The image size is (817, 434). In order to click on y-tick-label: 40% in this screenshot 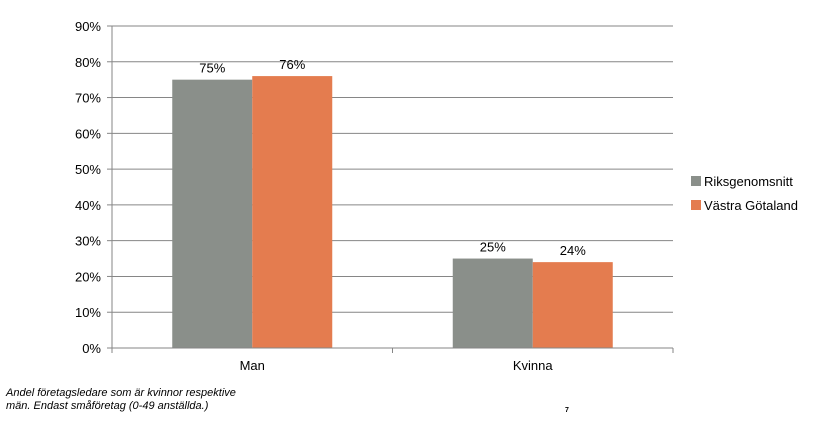, I will do `click(88, 205)`.